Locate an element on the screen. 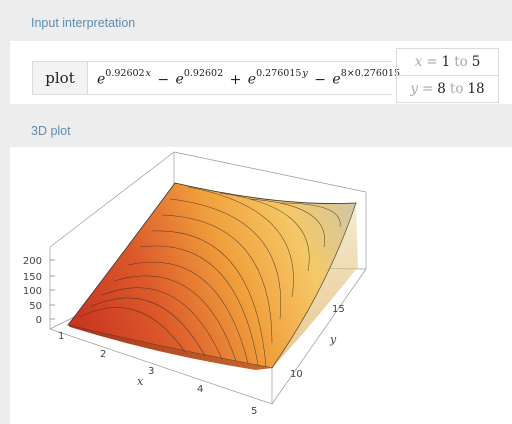 Image resolution: width=512 pixels, height=424 pixels. y-axis: 15 10 y is located at coordinates (317, 342).